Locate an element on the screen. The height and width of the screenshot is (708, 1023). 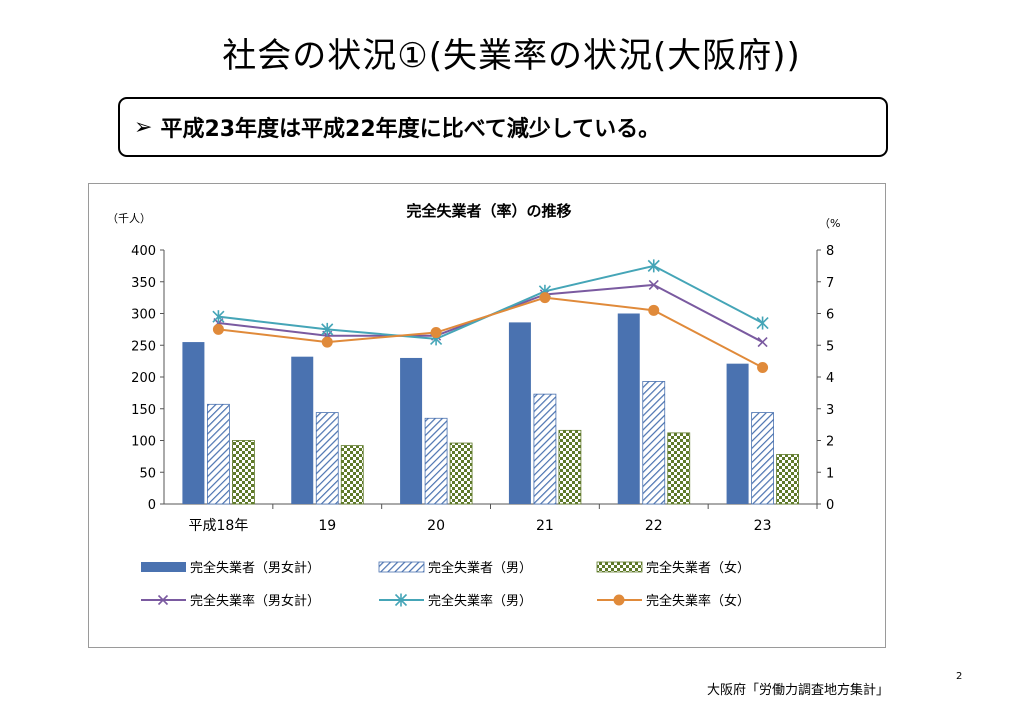
legend-label: 完全失業者（女） is located at coordinates (698, 568).